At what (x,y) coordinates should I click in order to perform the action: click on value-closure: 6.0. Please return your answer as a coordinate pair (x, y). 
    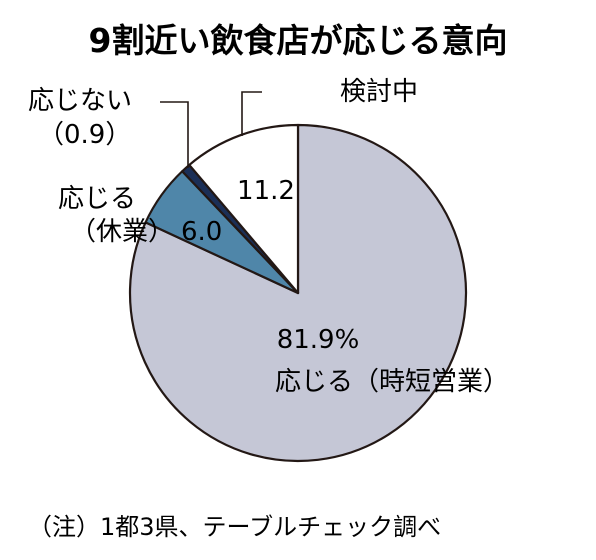
    Looking at the image, I should click on (201, 232).